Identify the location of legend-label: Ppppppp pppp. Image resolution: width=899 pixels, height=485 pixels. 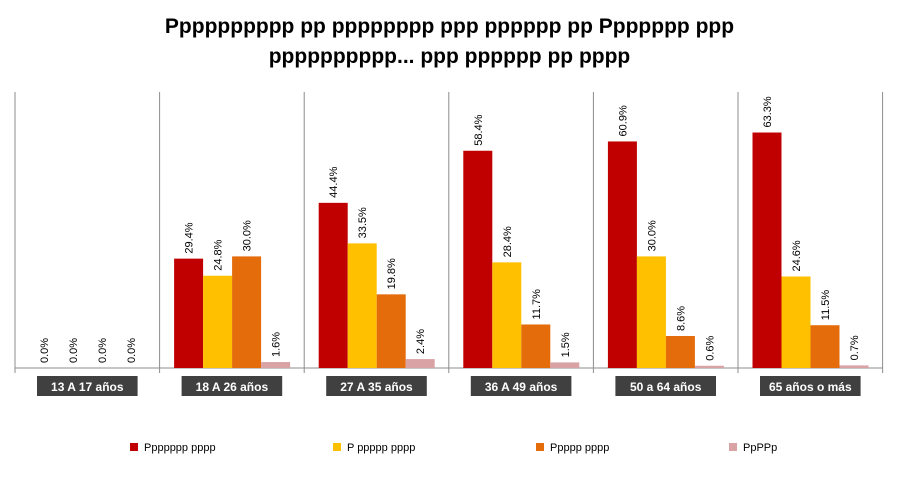
(180, 448).